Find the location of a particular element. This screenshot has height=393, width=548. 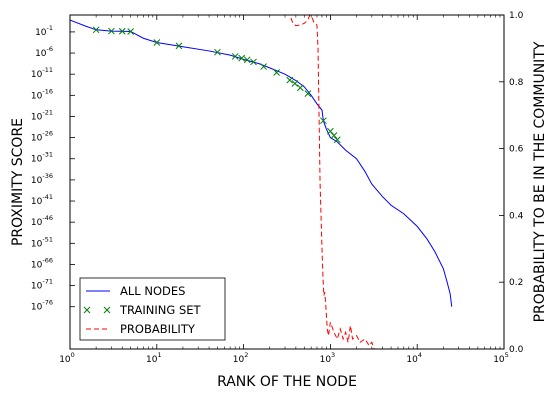

y-right-tick-label: 0.0 is located at coordinates (516, 350).